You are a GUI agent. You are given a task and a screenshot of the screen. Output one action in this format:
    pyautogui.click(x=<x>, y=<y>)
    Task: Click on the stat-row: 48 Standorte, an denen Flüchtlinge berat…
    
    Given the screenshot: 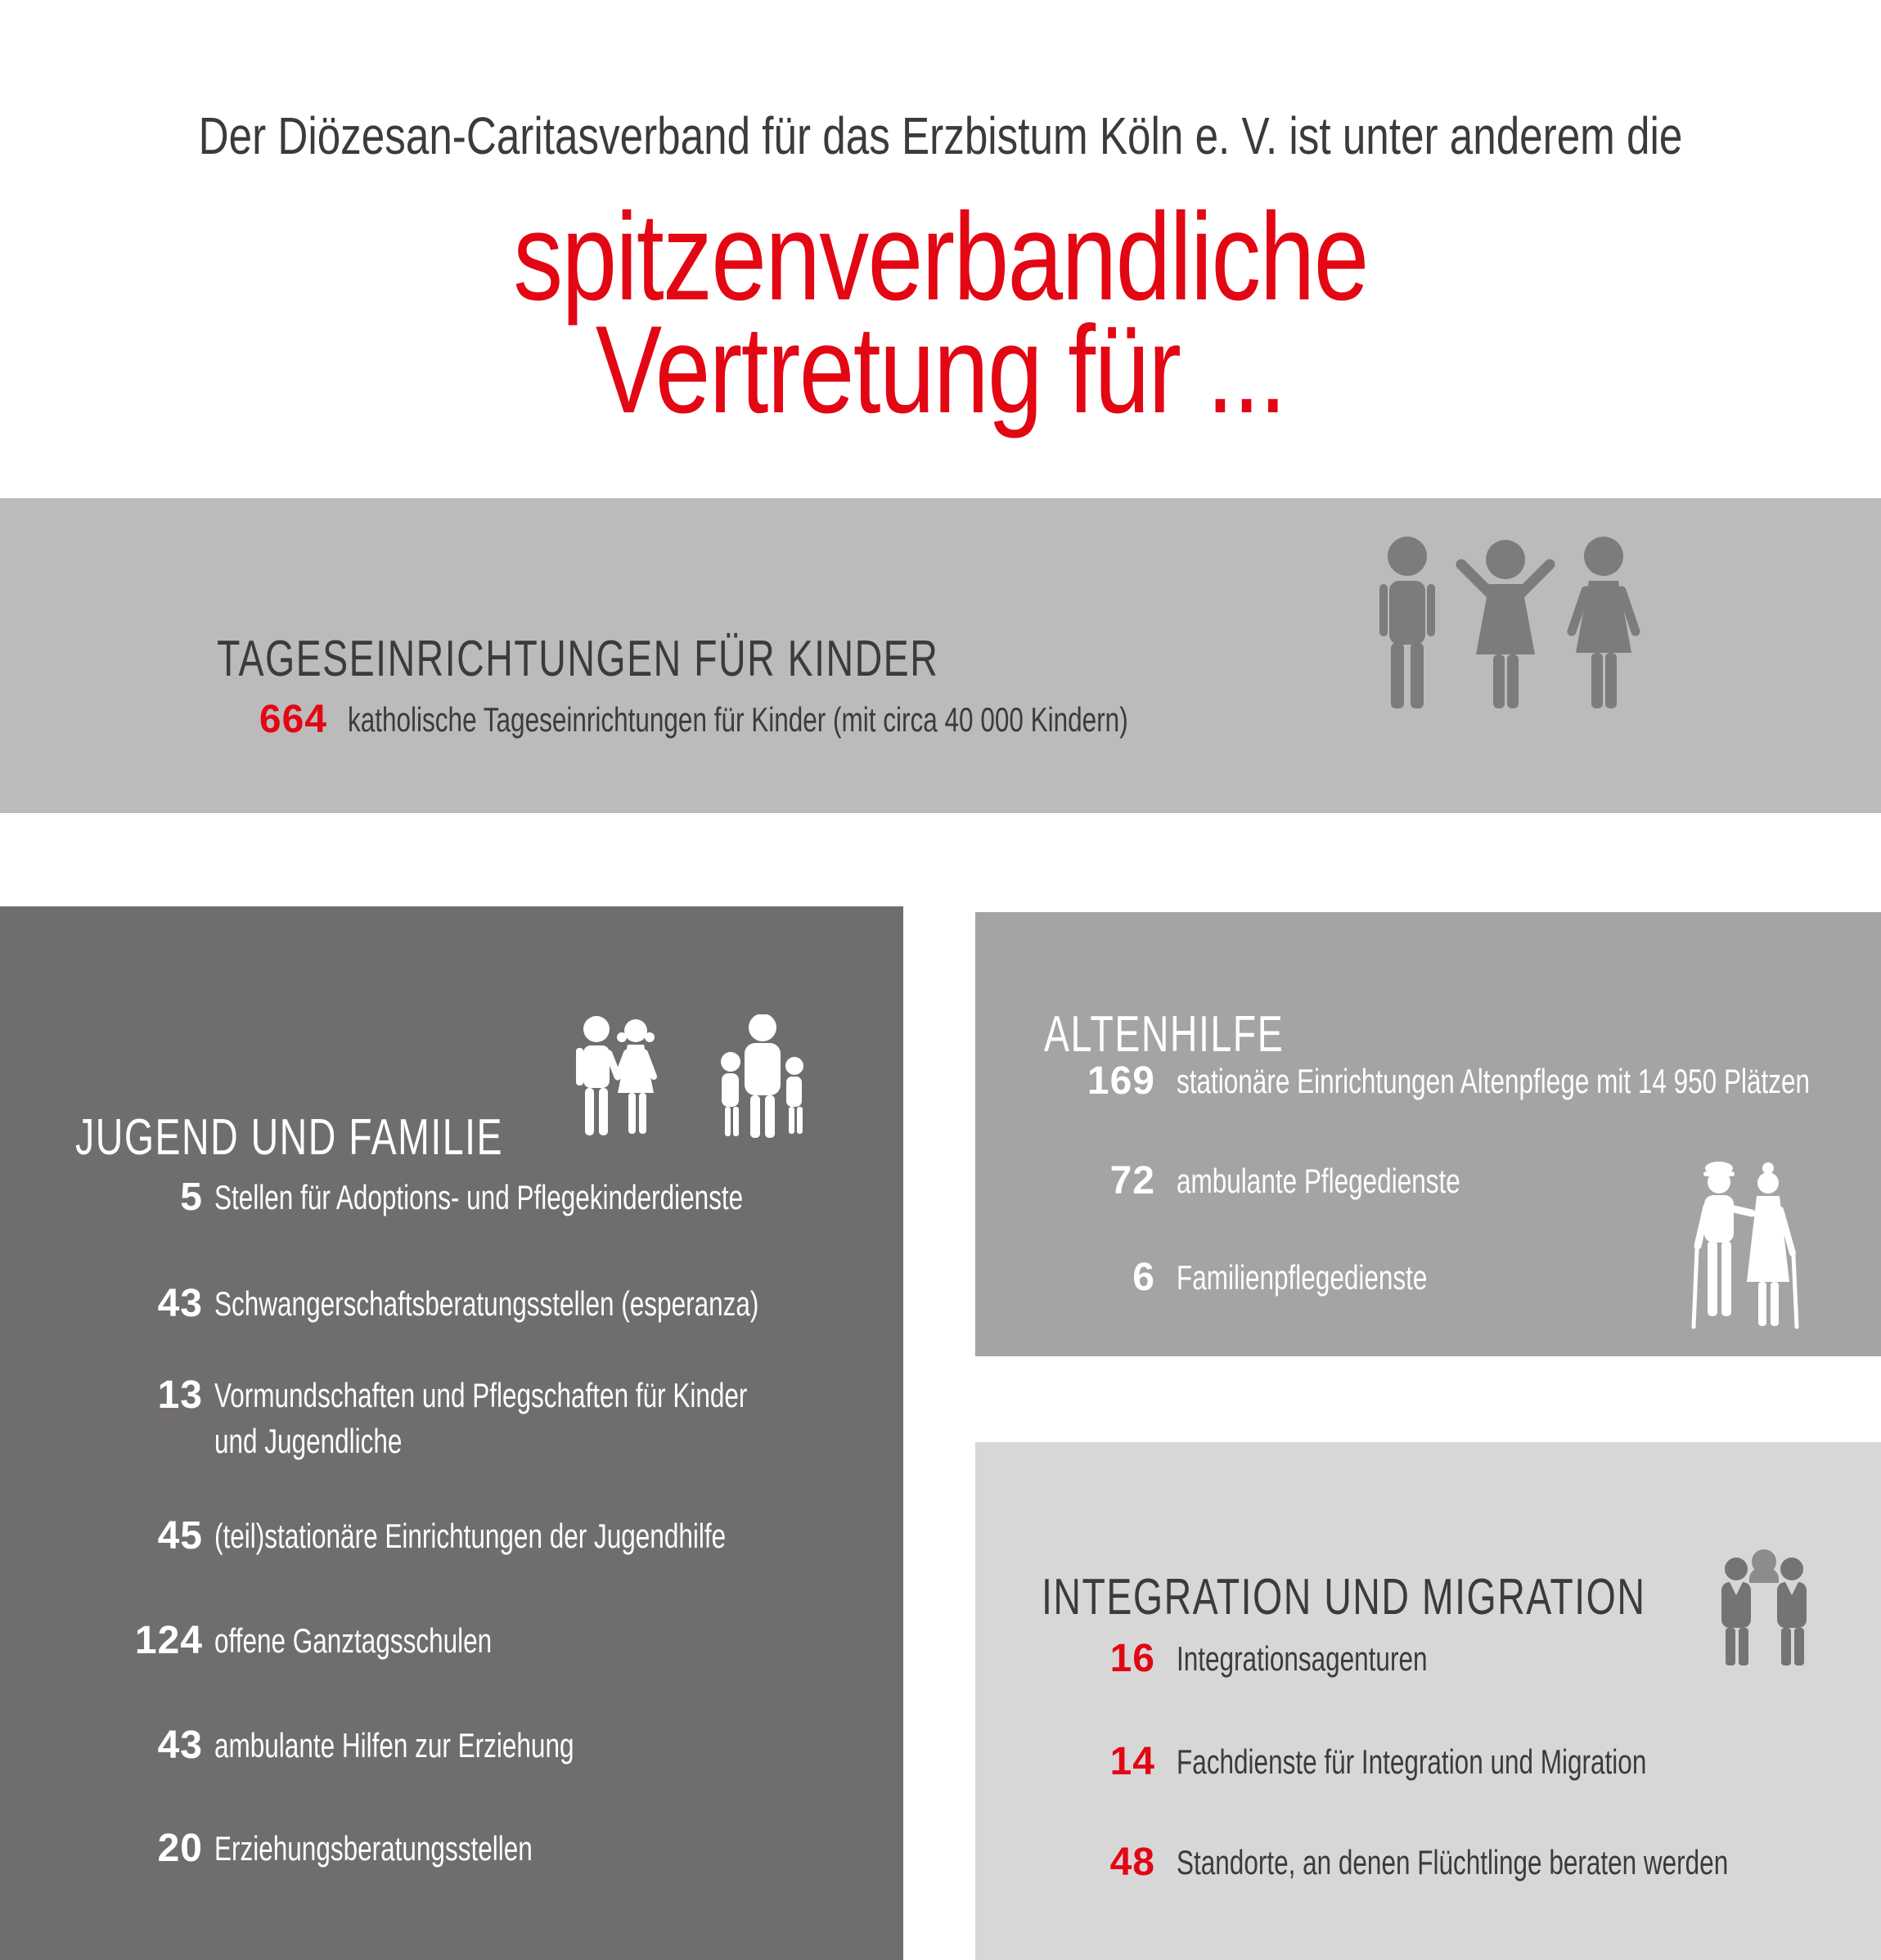 What is the action you would take?
    pyautogui.click(x=1453, y=1862)
    